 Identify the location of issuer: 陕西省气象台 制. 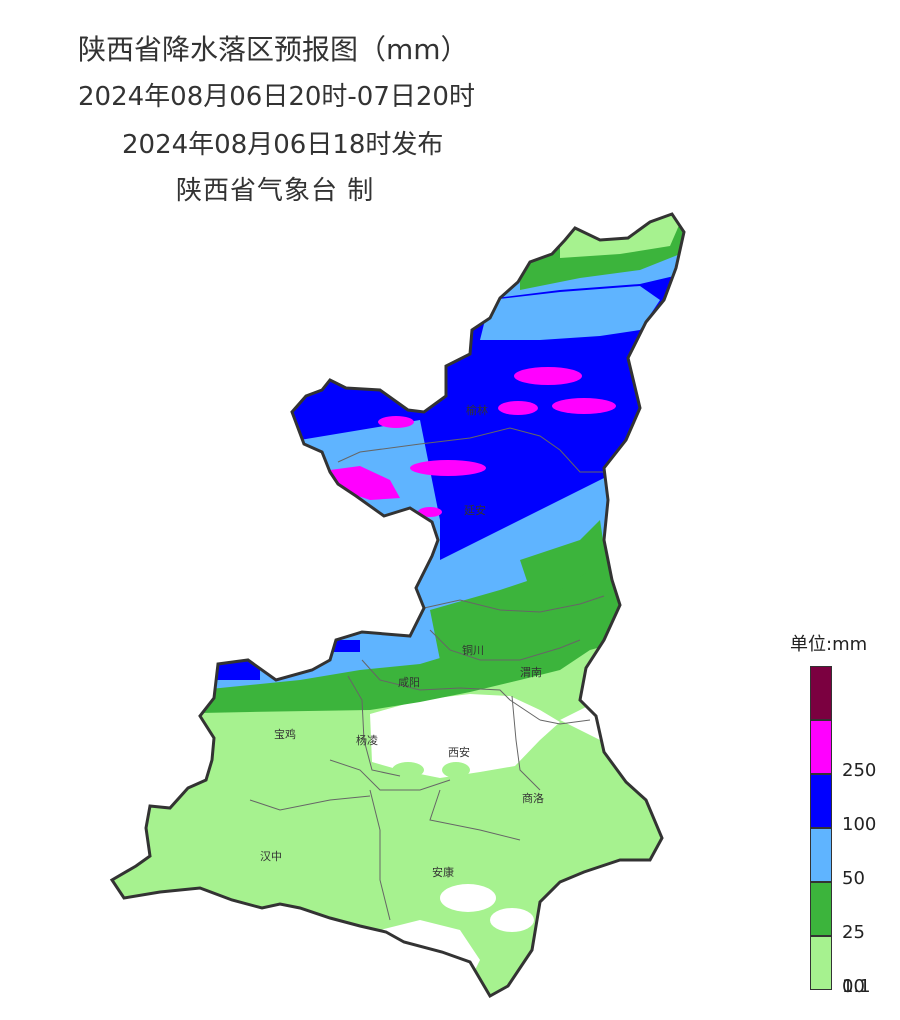
(275, 191).